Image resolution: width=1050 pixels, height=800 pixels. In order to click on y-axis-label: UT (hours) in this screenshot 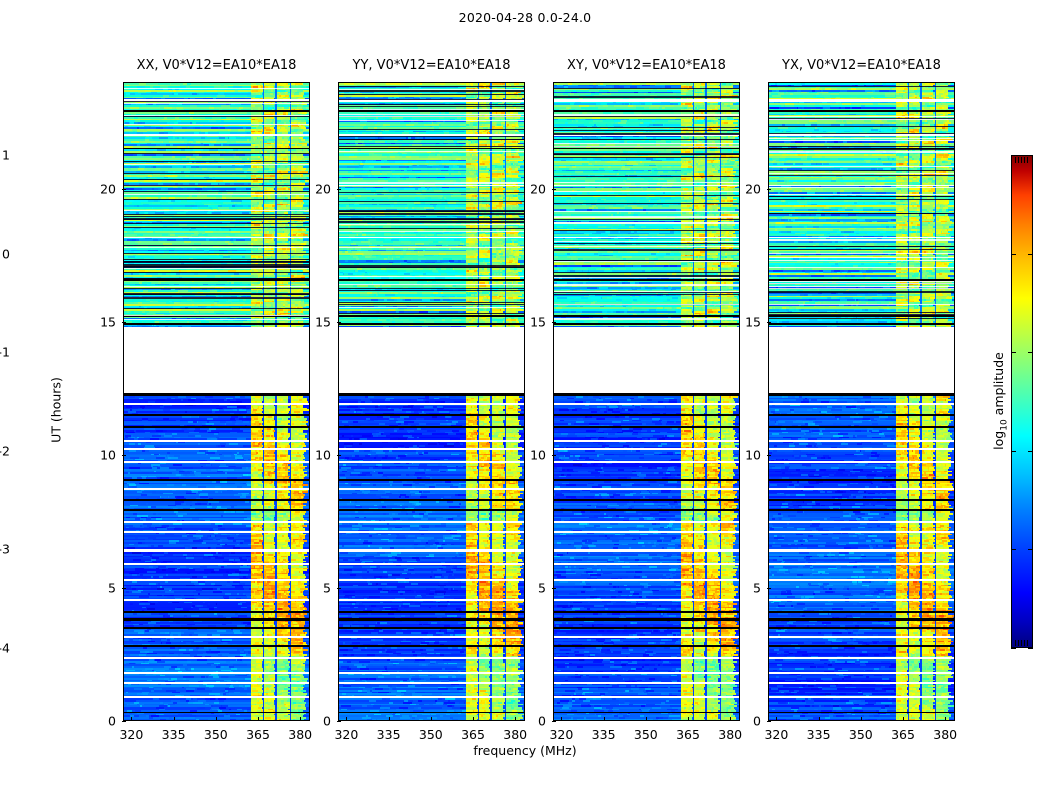, I will do `click(56, 410)`.